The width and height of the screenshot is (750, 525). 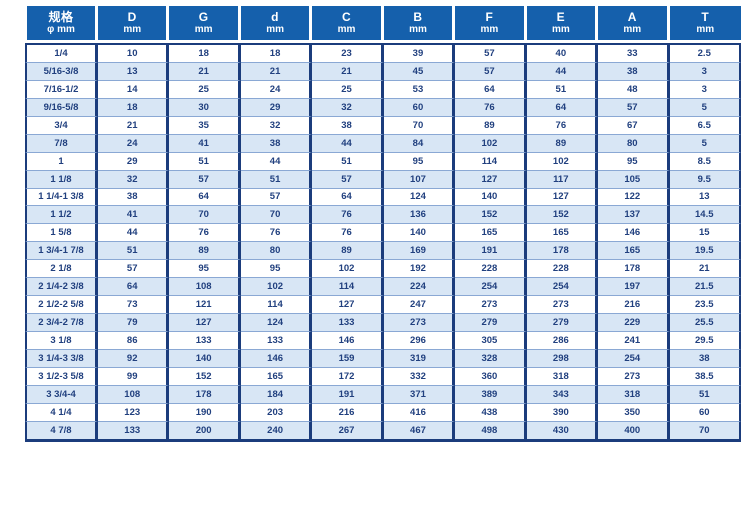 What do you see at coordinates (348, 323) in the screenshot?
I see `value-cell: 133` at bounding box center [348, 323].